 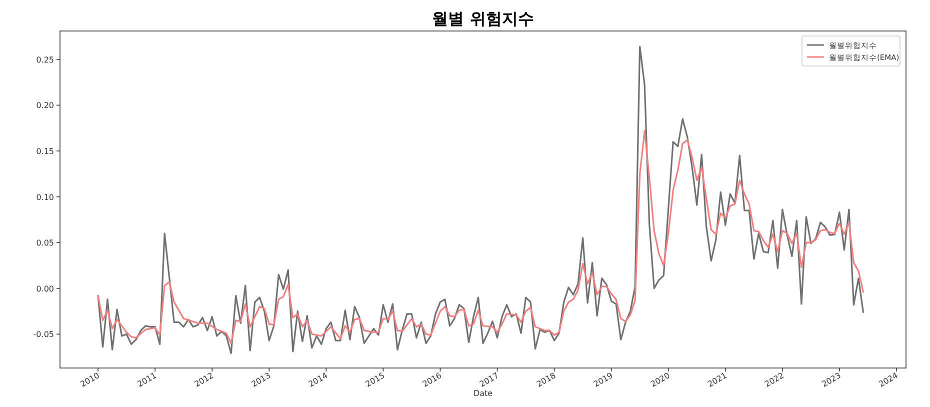 I want to click on x-axis-title: Date, so click(x=483, y=393).